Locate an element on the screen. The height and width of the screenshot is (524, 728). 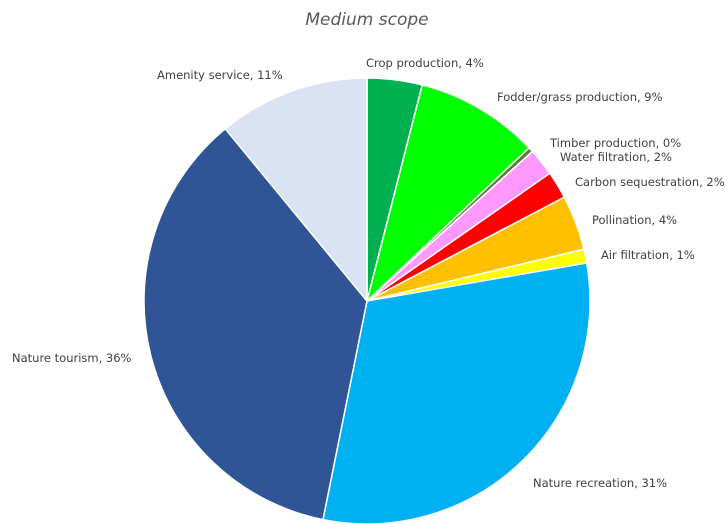
slice-label: Air filtration, 1% is located at coordinates (648, 255).